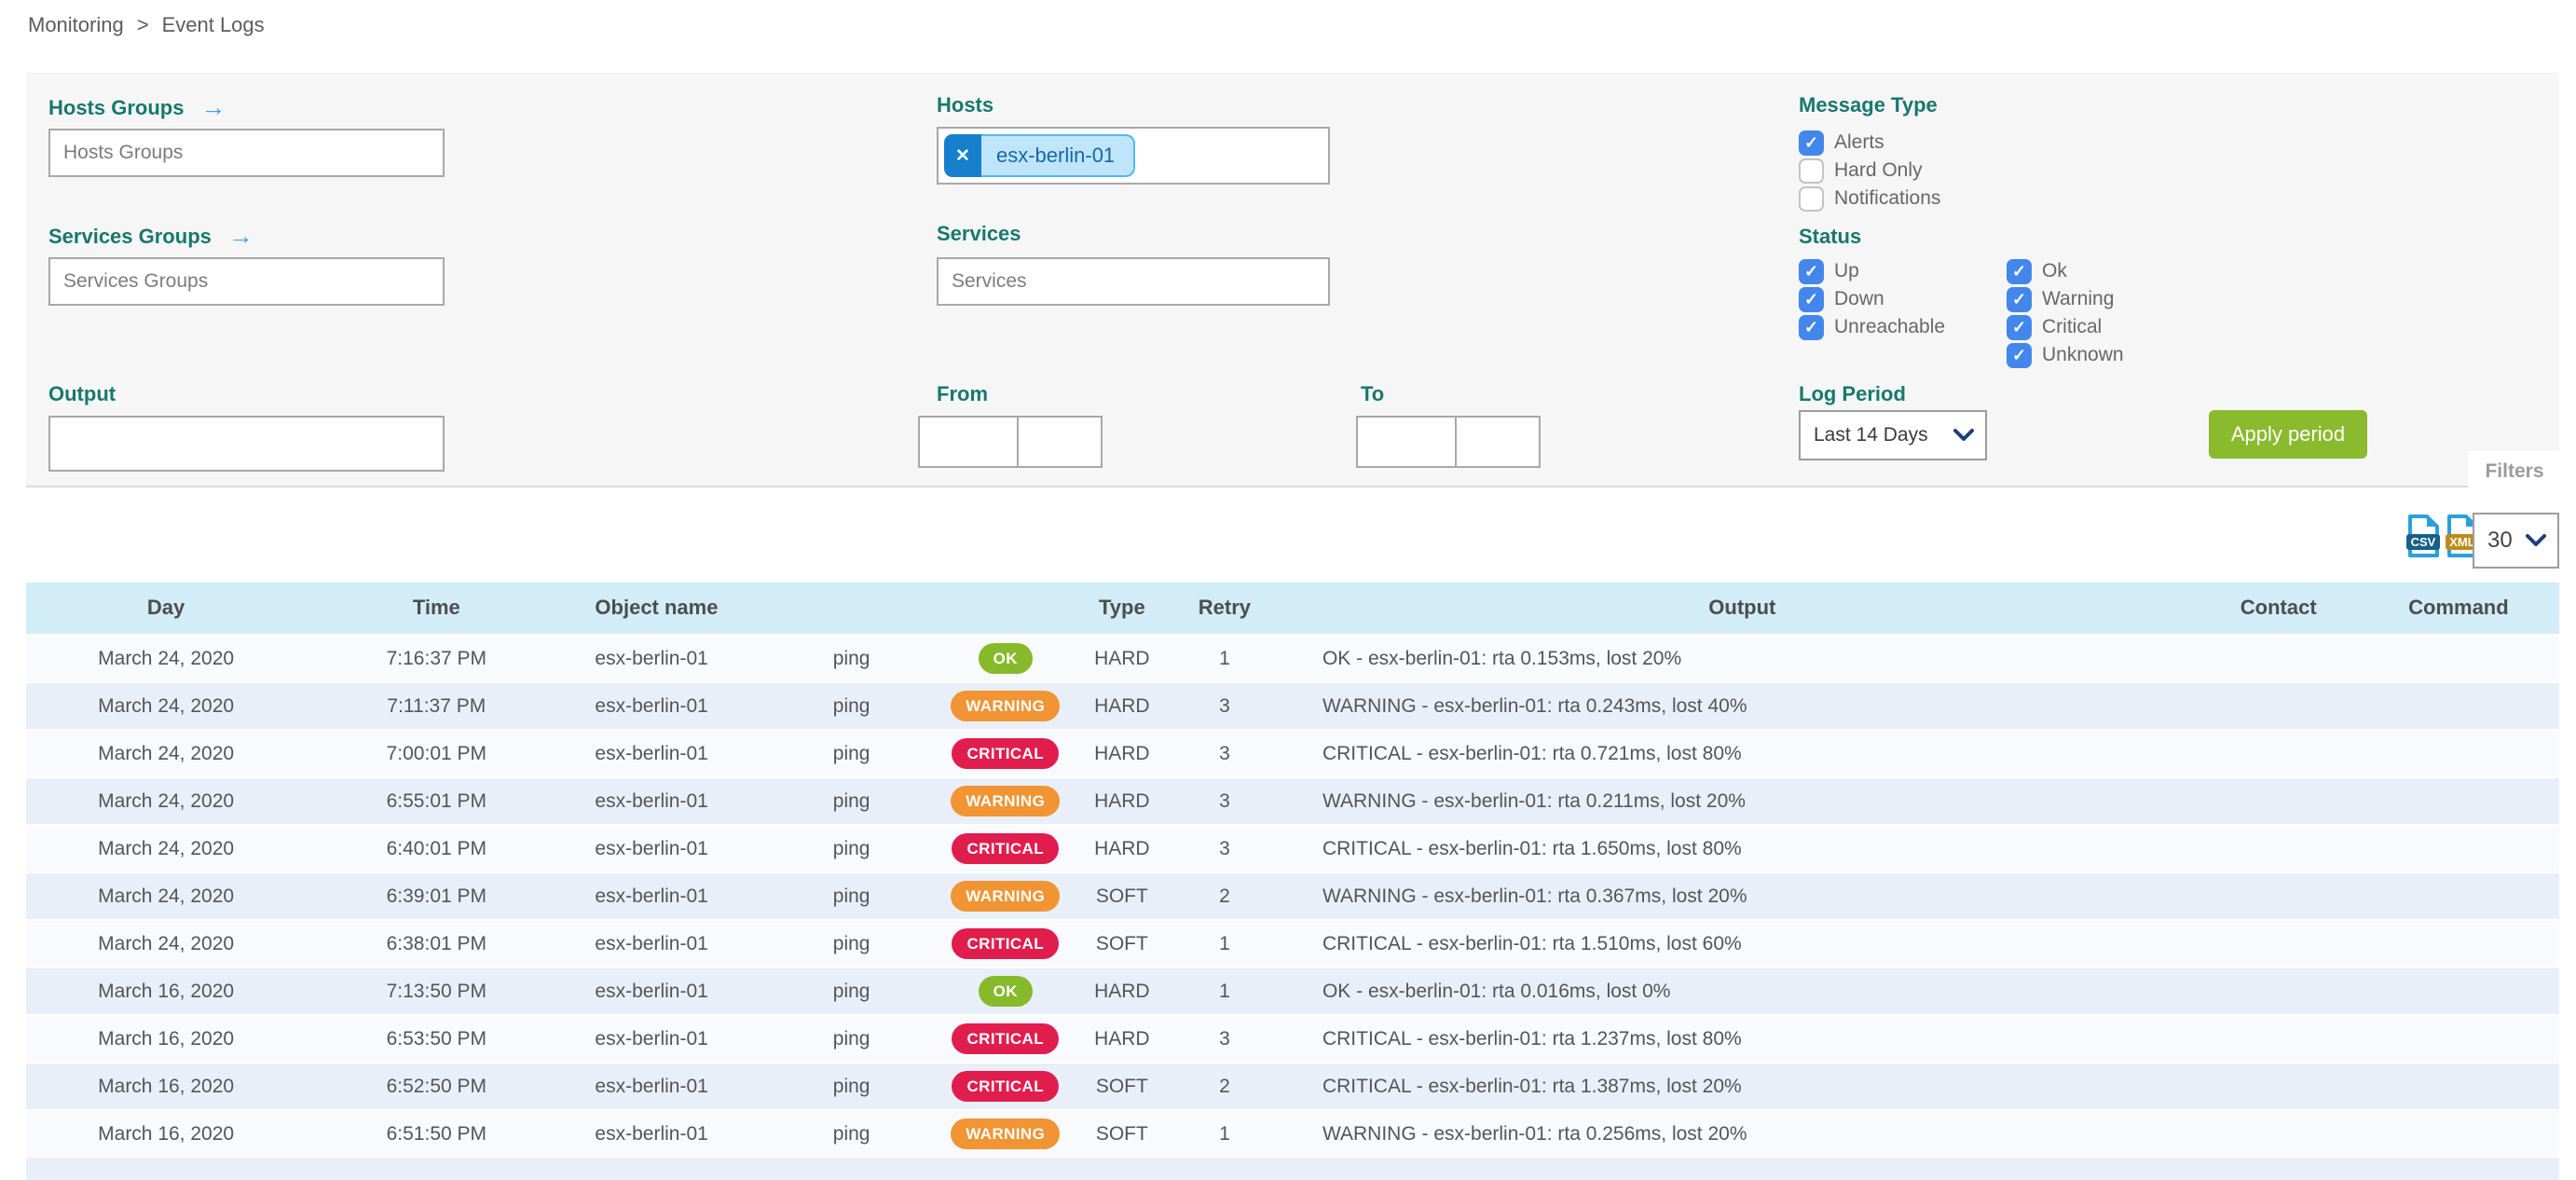 Image resolution: width=2576 pixels, height=1180 pixels. I want to click on filters-tab: Filters, so click(2514, 472).